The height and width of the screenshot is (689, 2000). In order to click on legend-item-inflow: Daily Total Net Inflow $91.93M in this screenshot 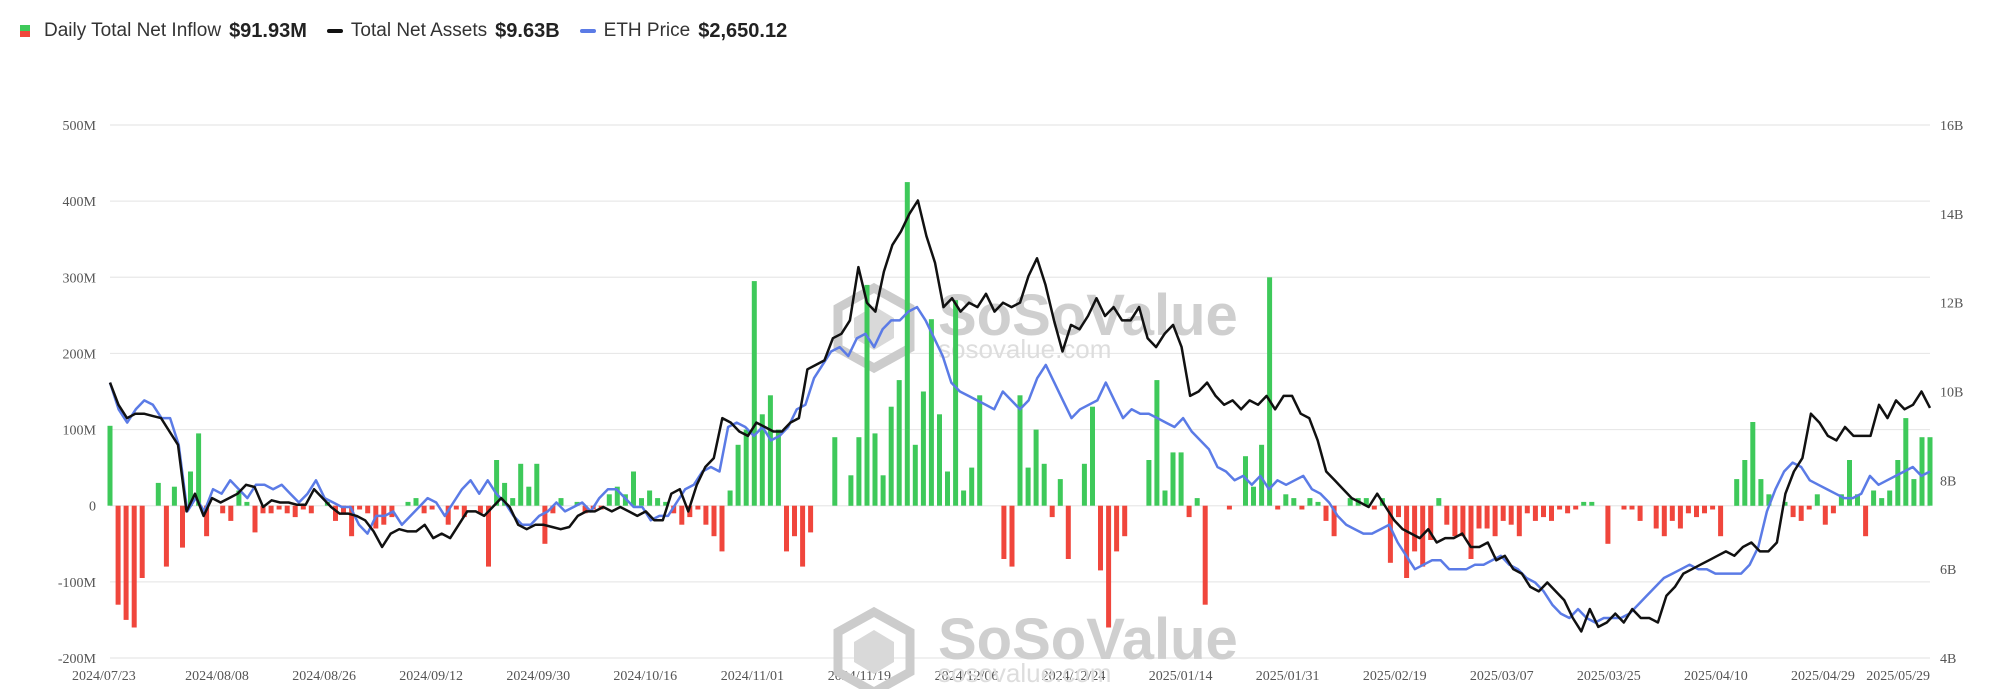, I will do `click(163, 31)`.